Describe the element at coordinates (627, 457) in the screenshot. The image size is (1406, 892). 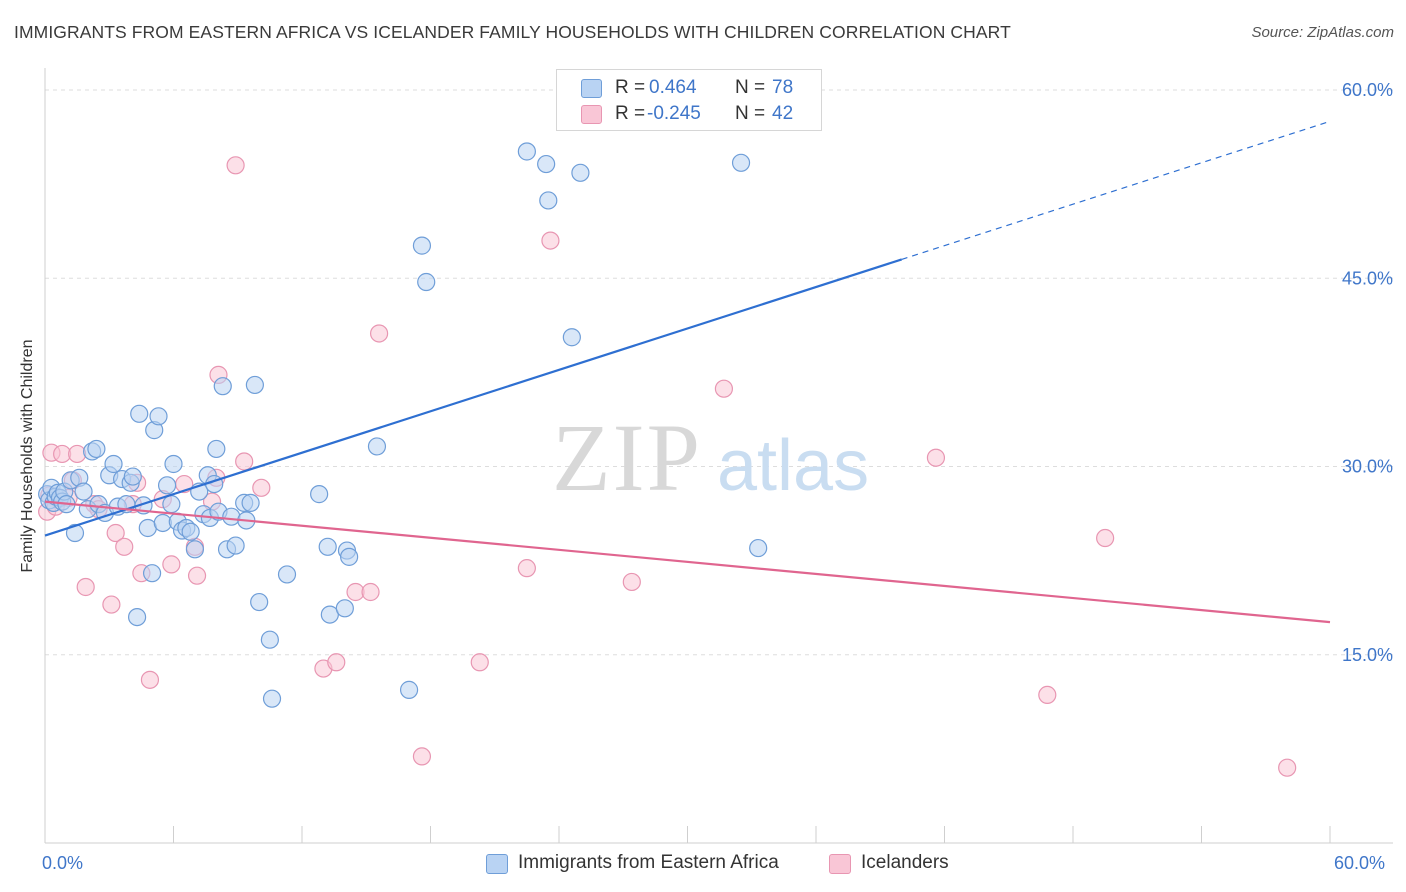
I see `watermark-zip: ZIP` at that location.